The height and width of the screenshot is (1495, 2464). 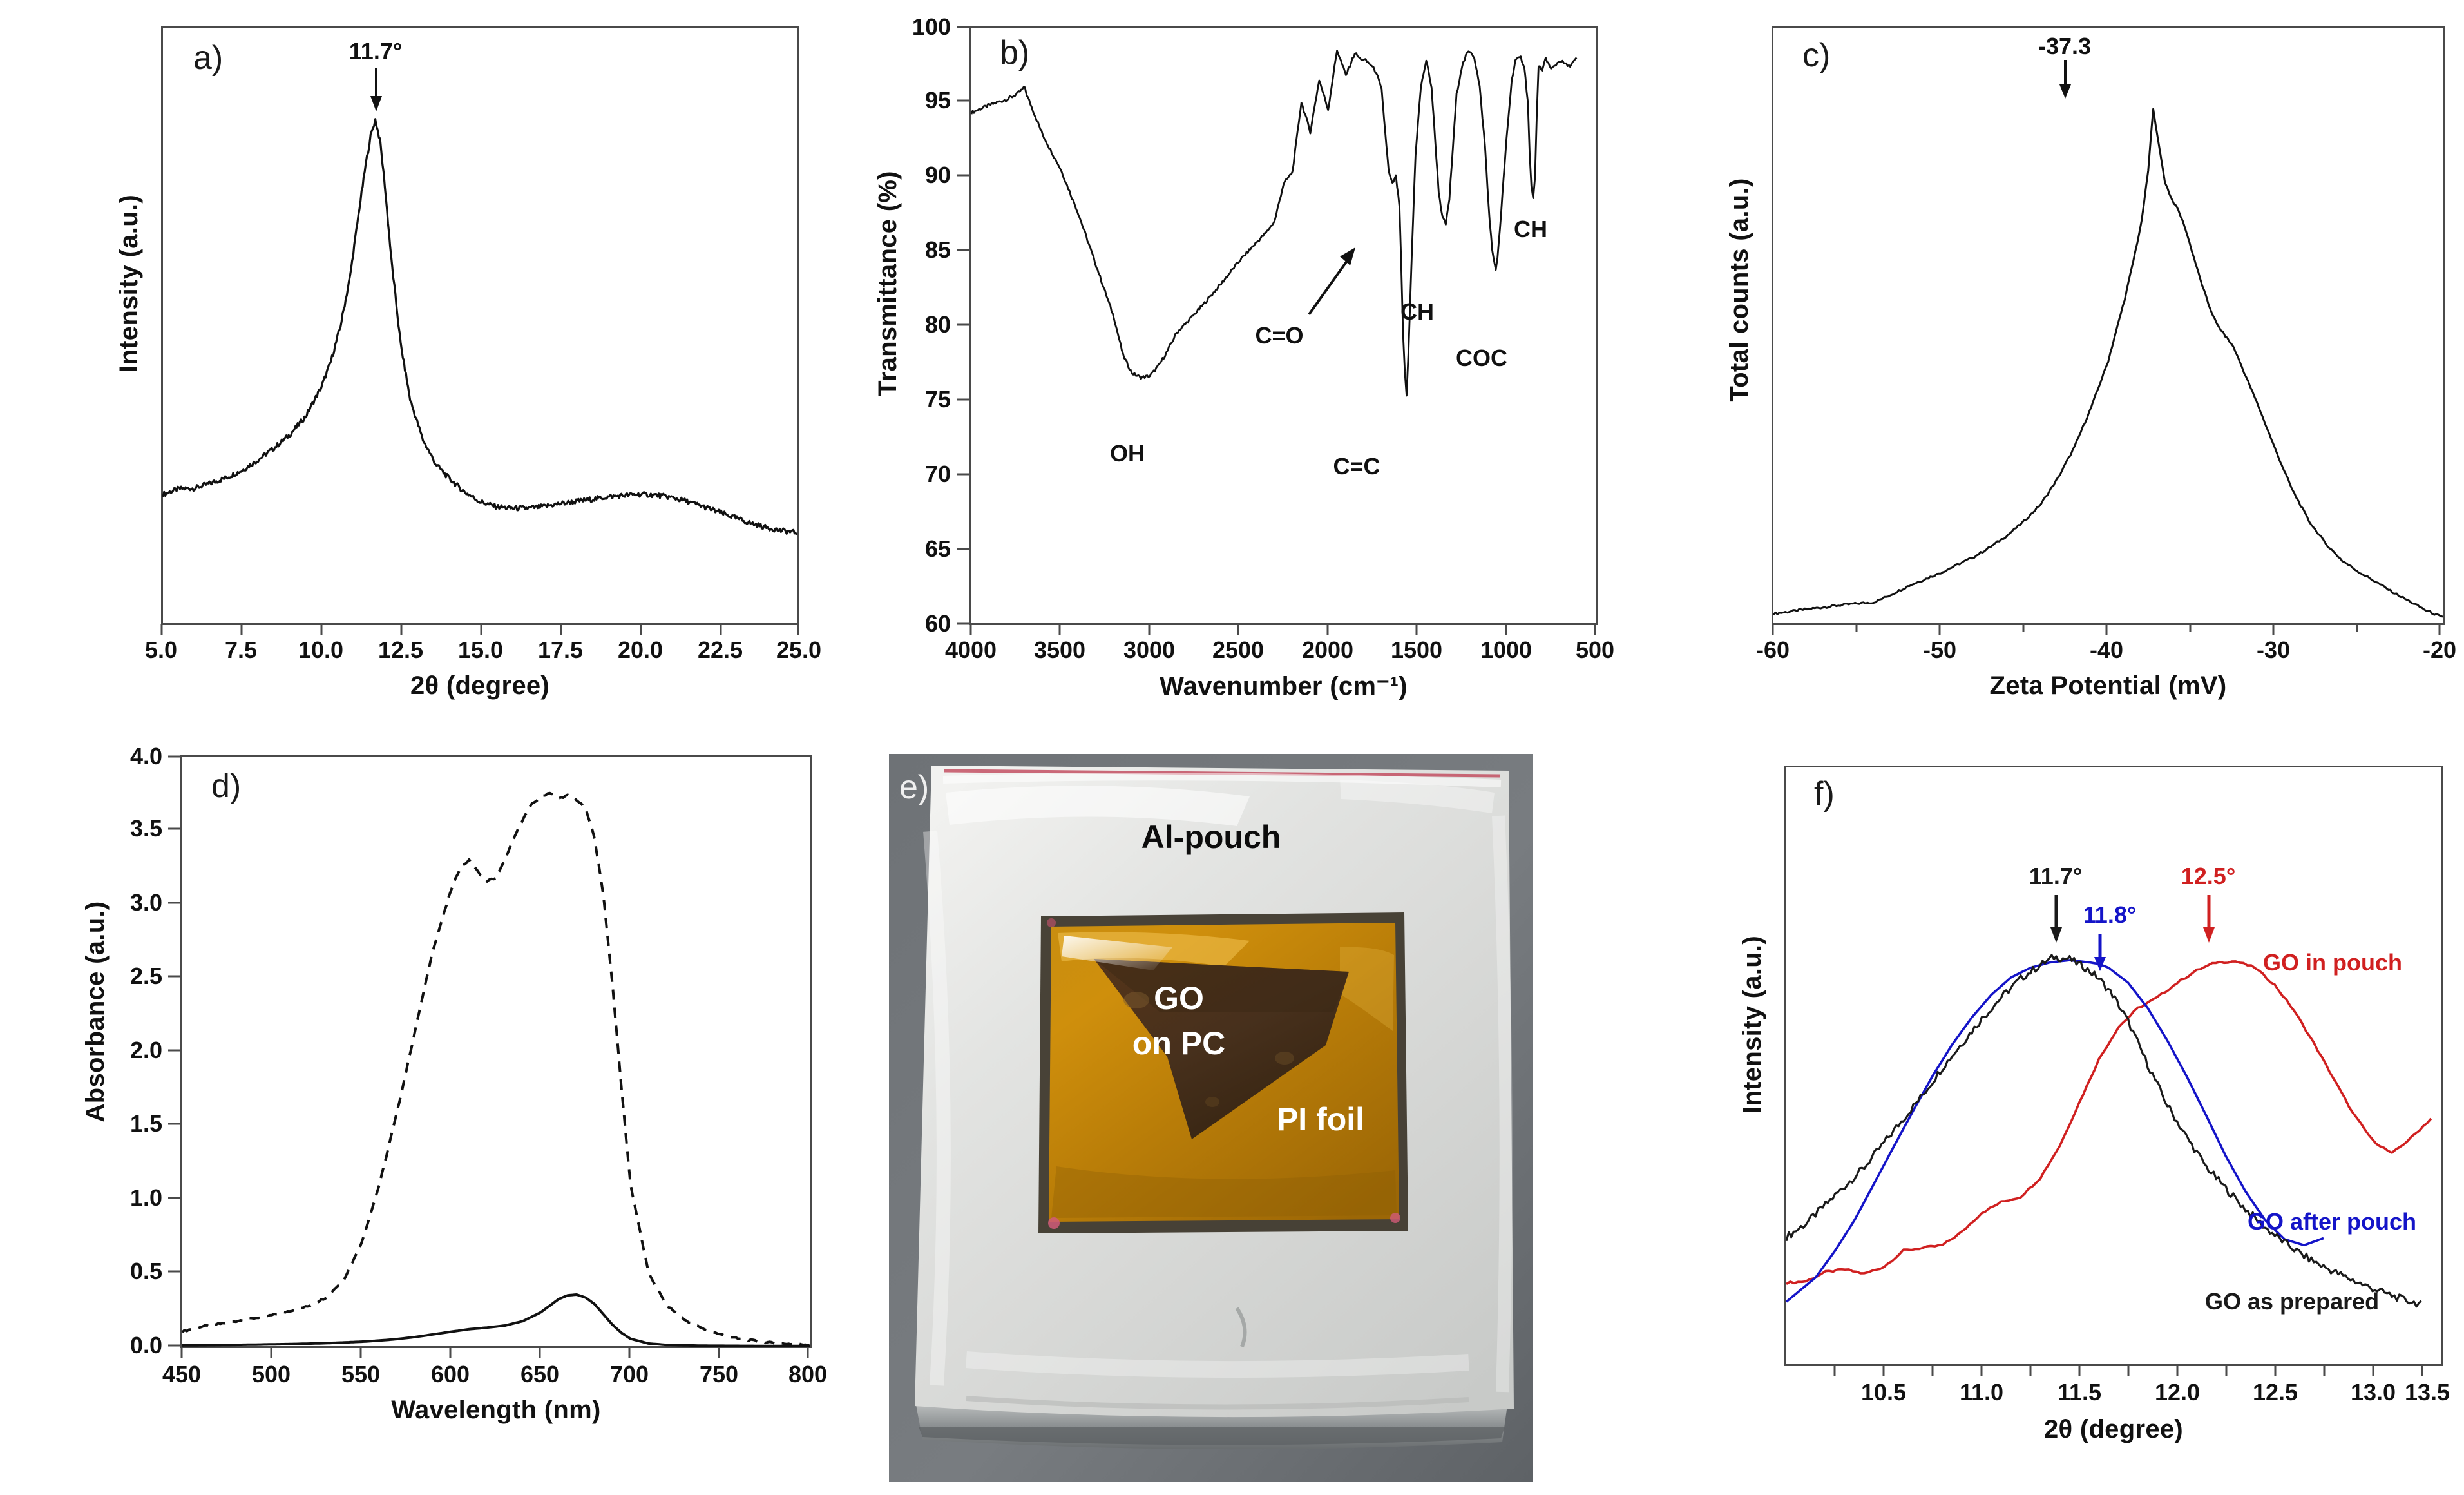 What do you see at coordinates (145, 1345) in the screenshot?
I see `ytick: 0.0` at bounding box center [145, 1345].